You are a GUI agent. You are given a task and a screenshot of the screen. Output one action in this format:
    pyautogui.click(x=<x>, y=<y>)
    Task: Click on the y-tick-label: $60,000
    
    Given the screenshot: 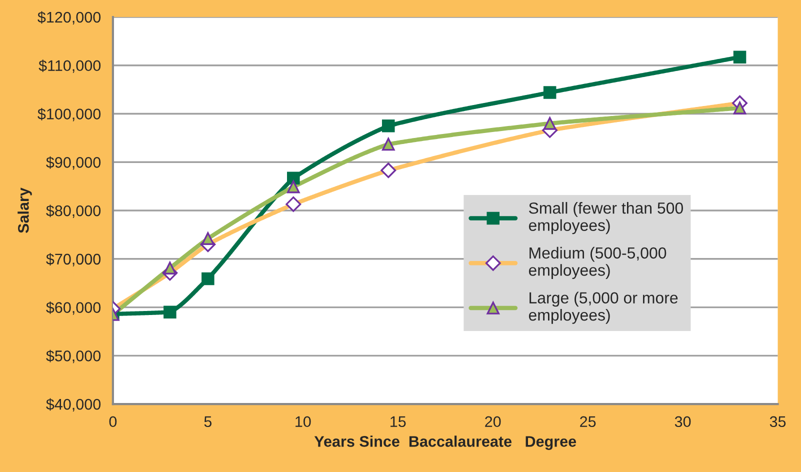 What is the action you would take?
    pyautogui.click(x=73, y=308)
    